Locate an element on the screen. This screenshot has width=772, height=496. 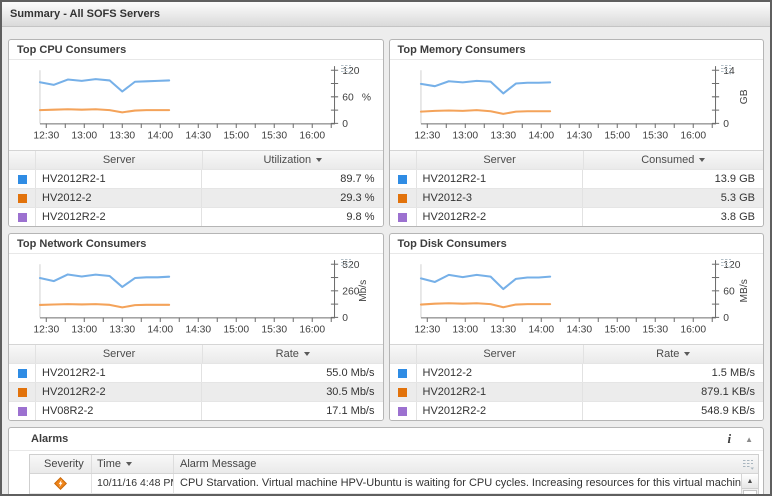
consumer-table-row: HV2012-3 5.3 GB is located at coordinates (576, 197).